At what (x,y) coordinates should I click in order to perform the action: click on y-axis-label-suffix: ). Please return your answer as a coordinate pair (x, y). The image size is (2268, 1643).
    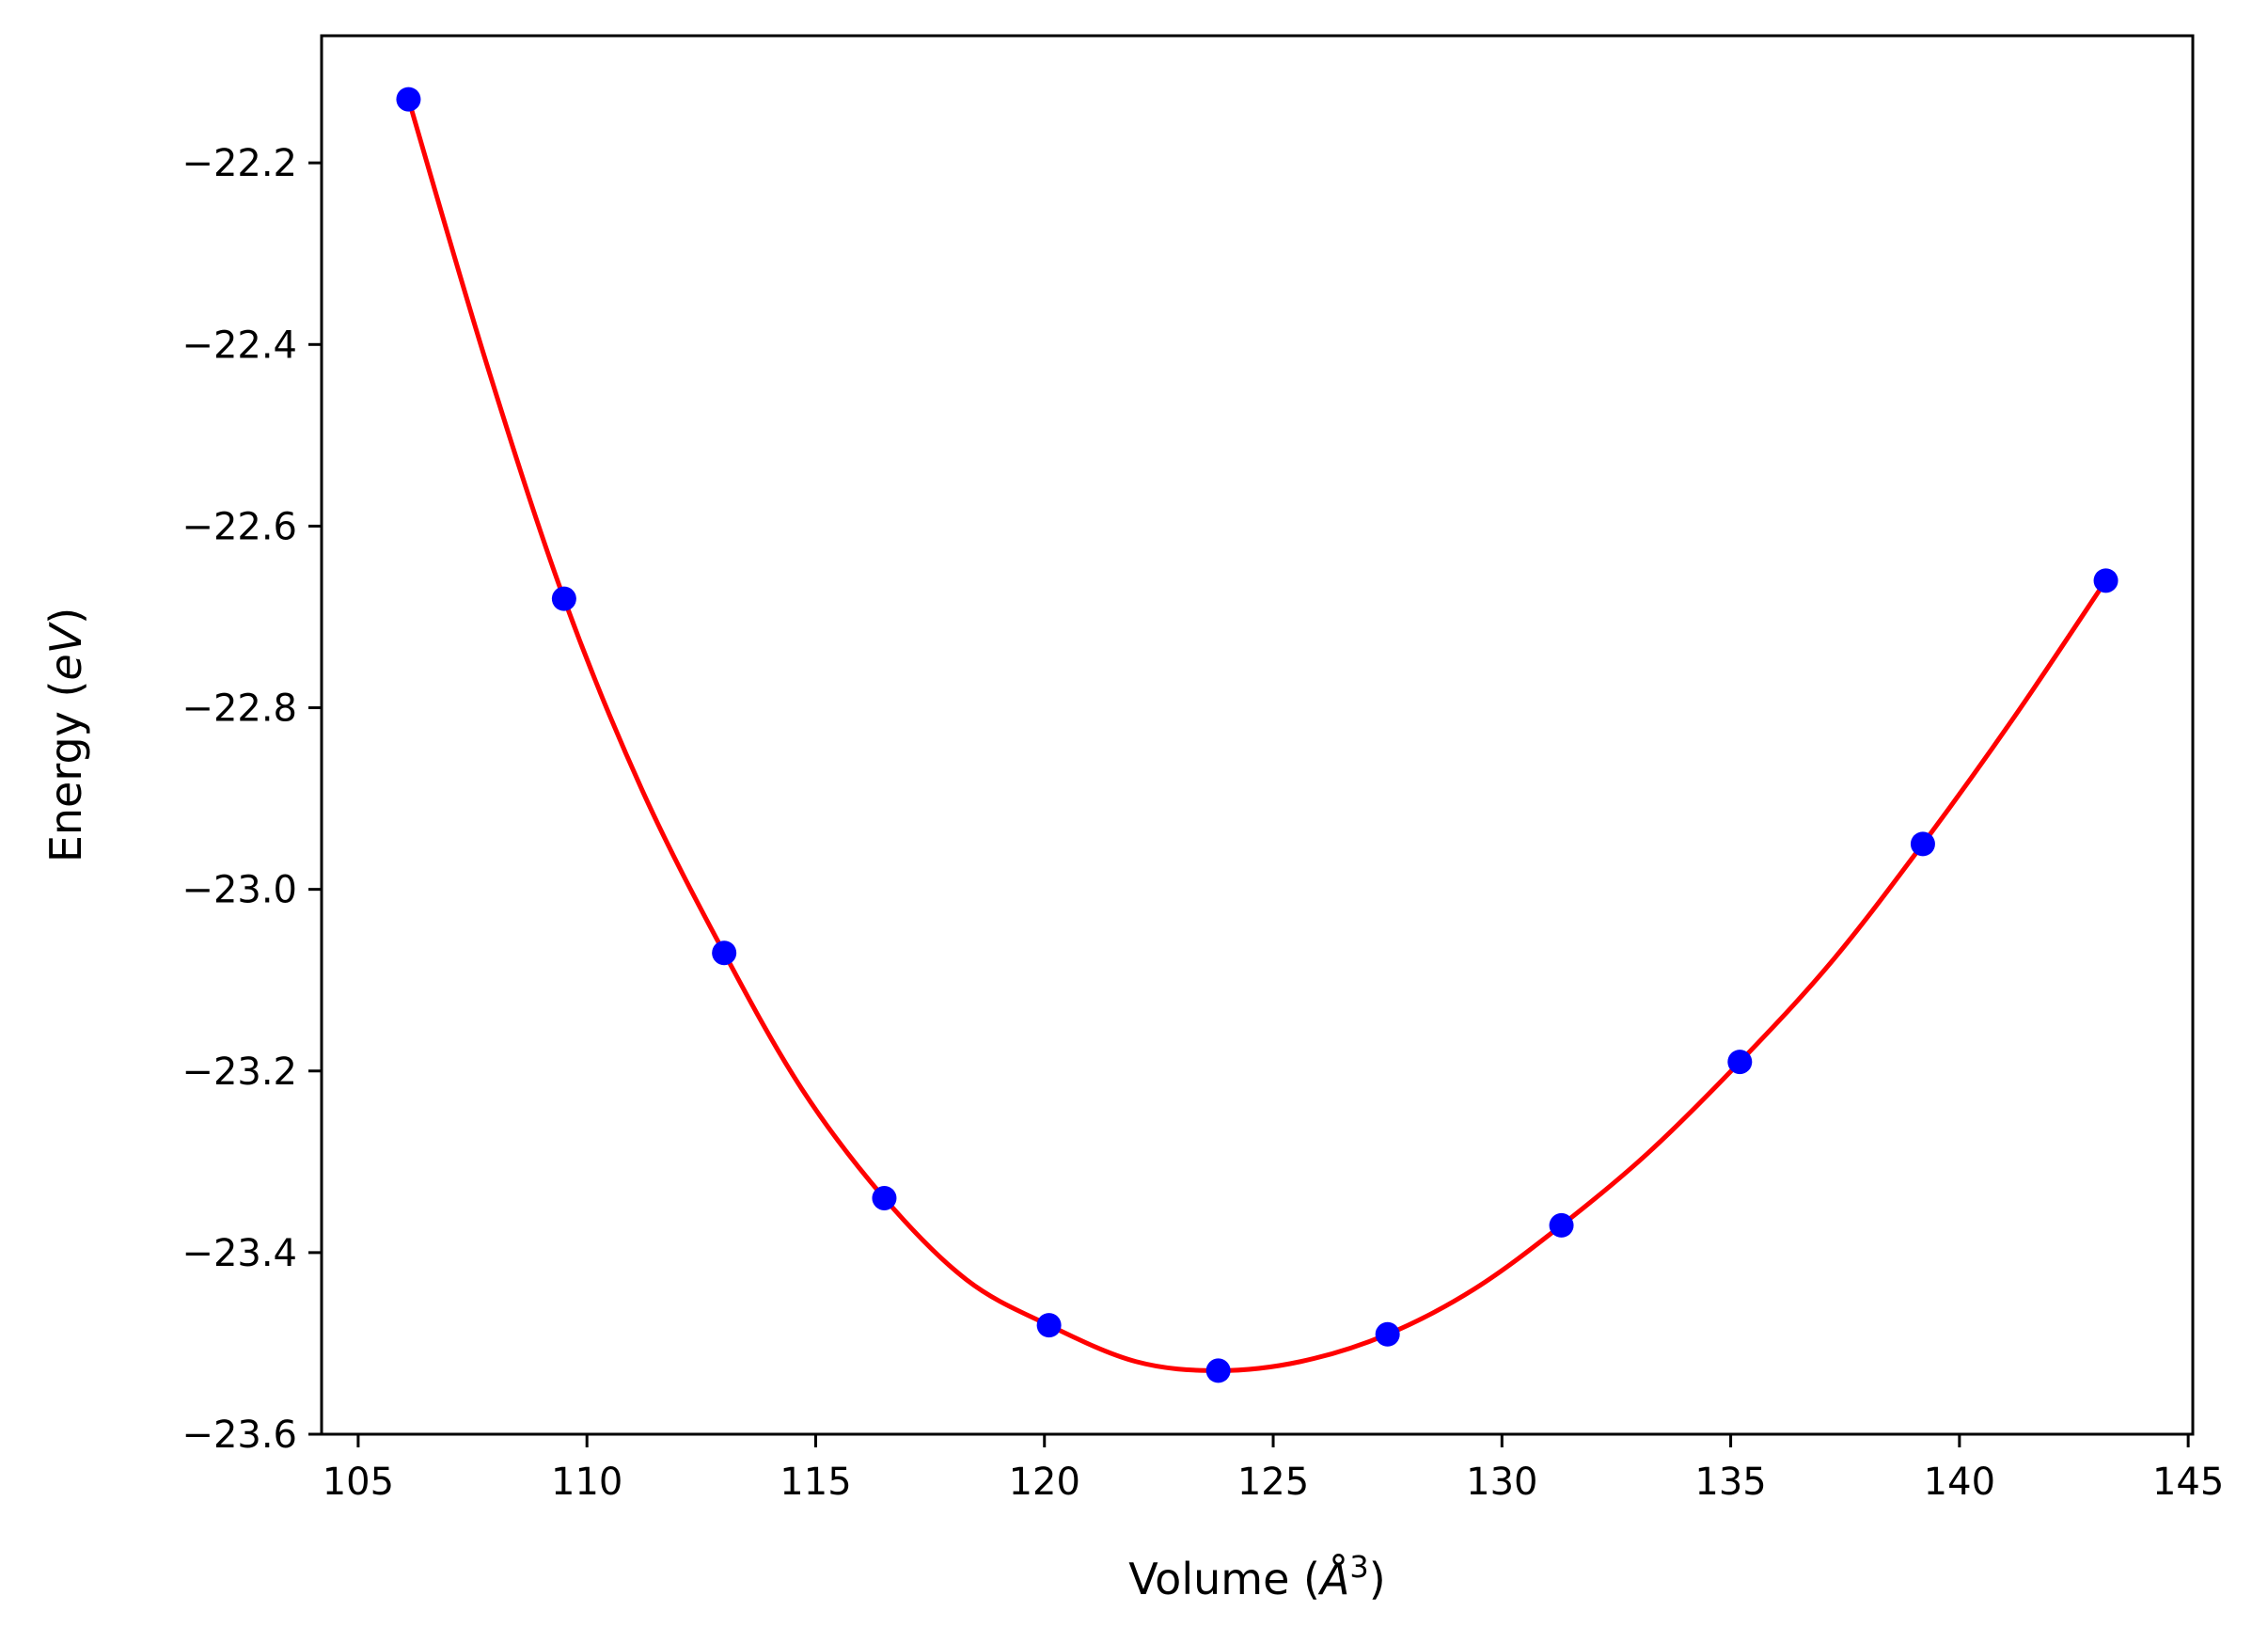
    Looking at the image, I should click on (66, 616).